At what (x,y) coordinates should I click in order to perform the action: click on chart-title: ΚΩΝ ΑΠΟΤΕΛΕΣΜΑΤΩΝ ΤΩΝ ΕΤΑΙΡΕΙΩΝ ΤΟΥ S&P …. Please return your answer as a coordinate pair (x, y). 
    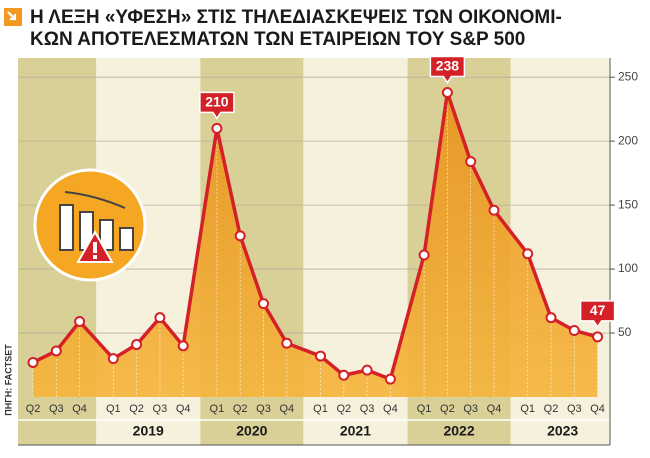
    Looking at the image, I should click on (277, 39).